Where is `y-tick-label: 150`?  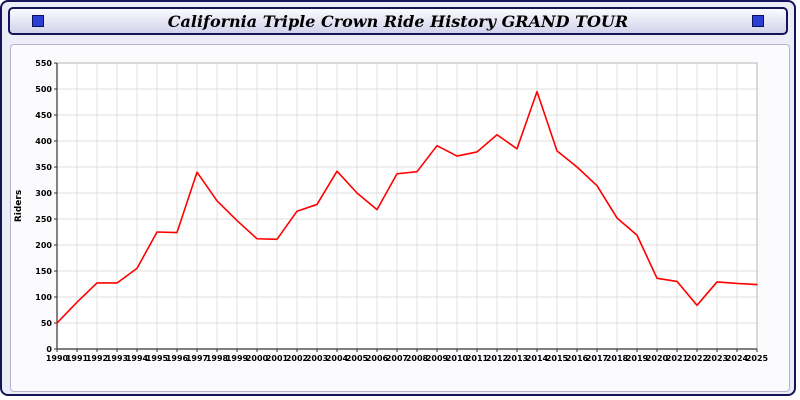
y-tick-label: 150 is located at coordinates (43, 271).